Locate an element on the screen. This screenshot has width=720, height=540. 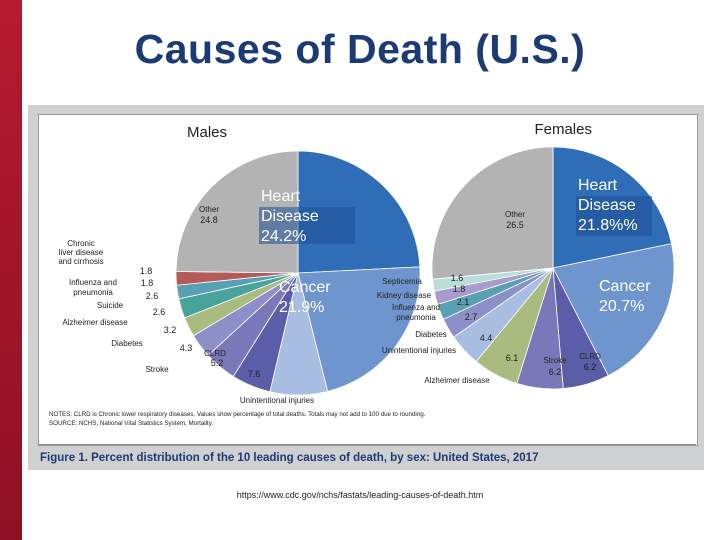
female-value-stroke: 6.2 is located at coordinates (555, 372).